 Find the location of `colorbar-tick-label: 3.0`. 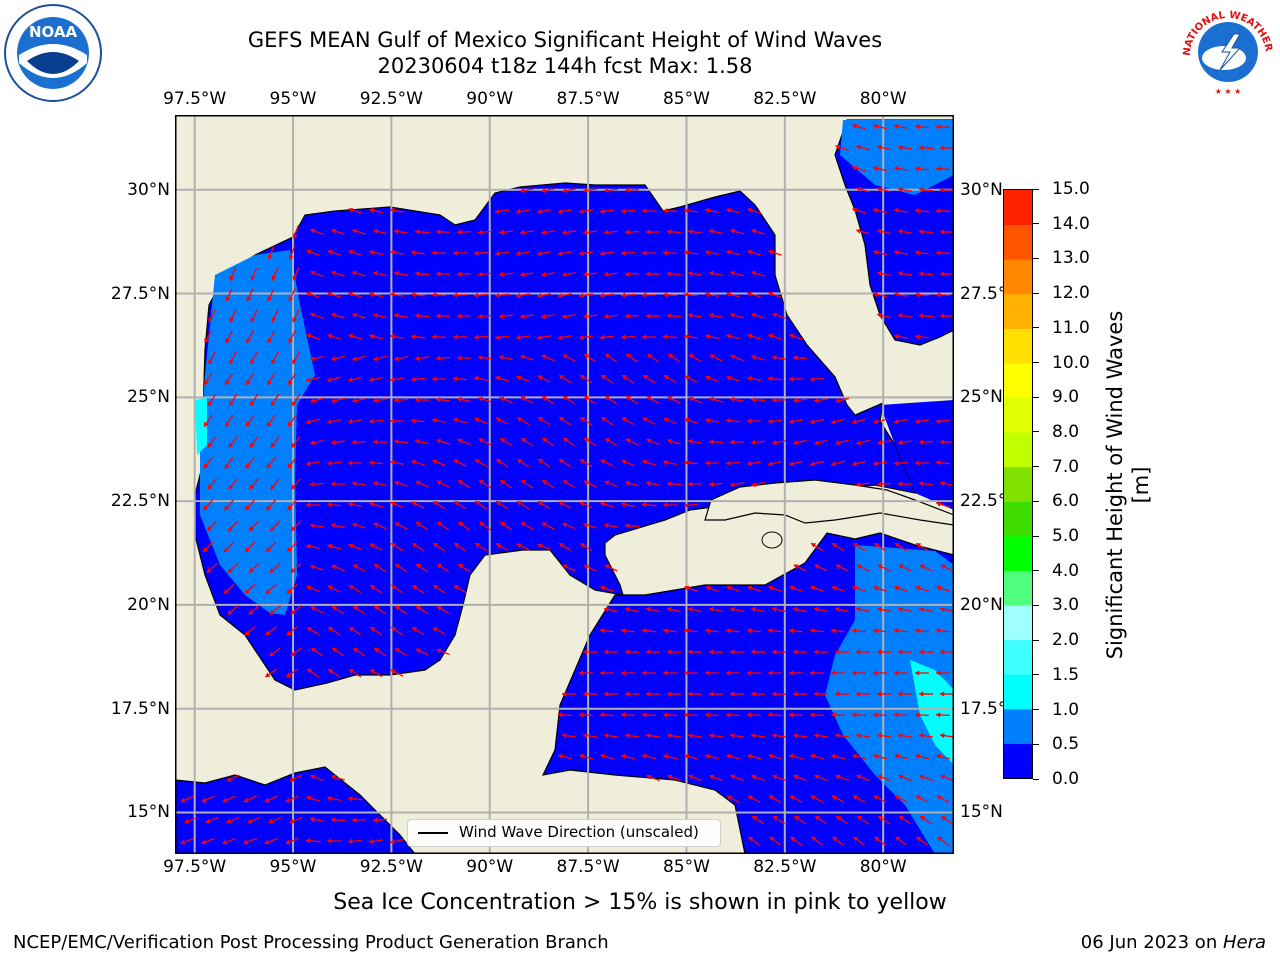

colorbar-tick-label: 3.0 is located at coordinates (1066, 605).